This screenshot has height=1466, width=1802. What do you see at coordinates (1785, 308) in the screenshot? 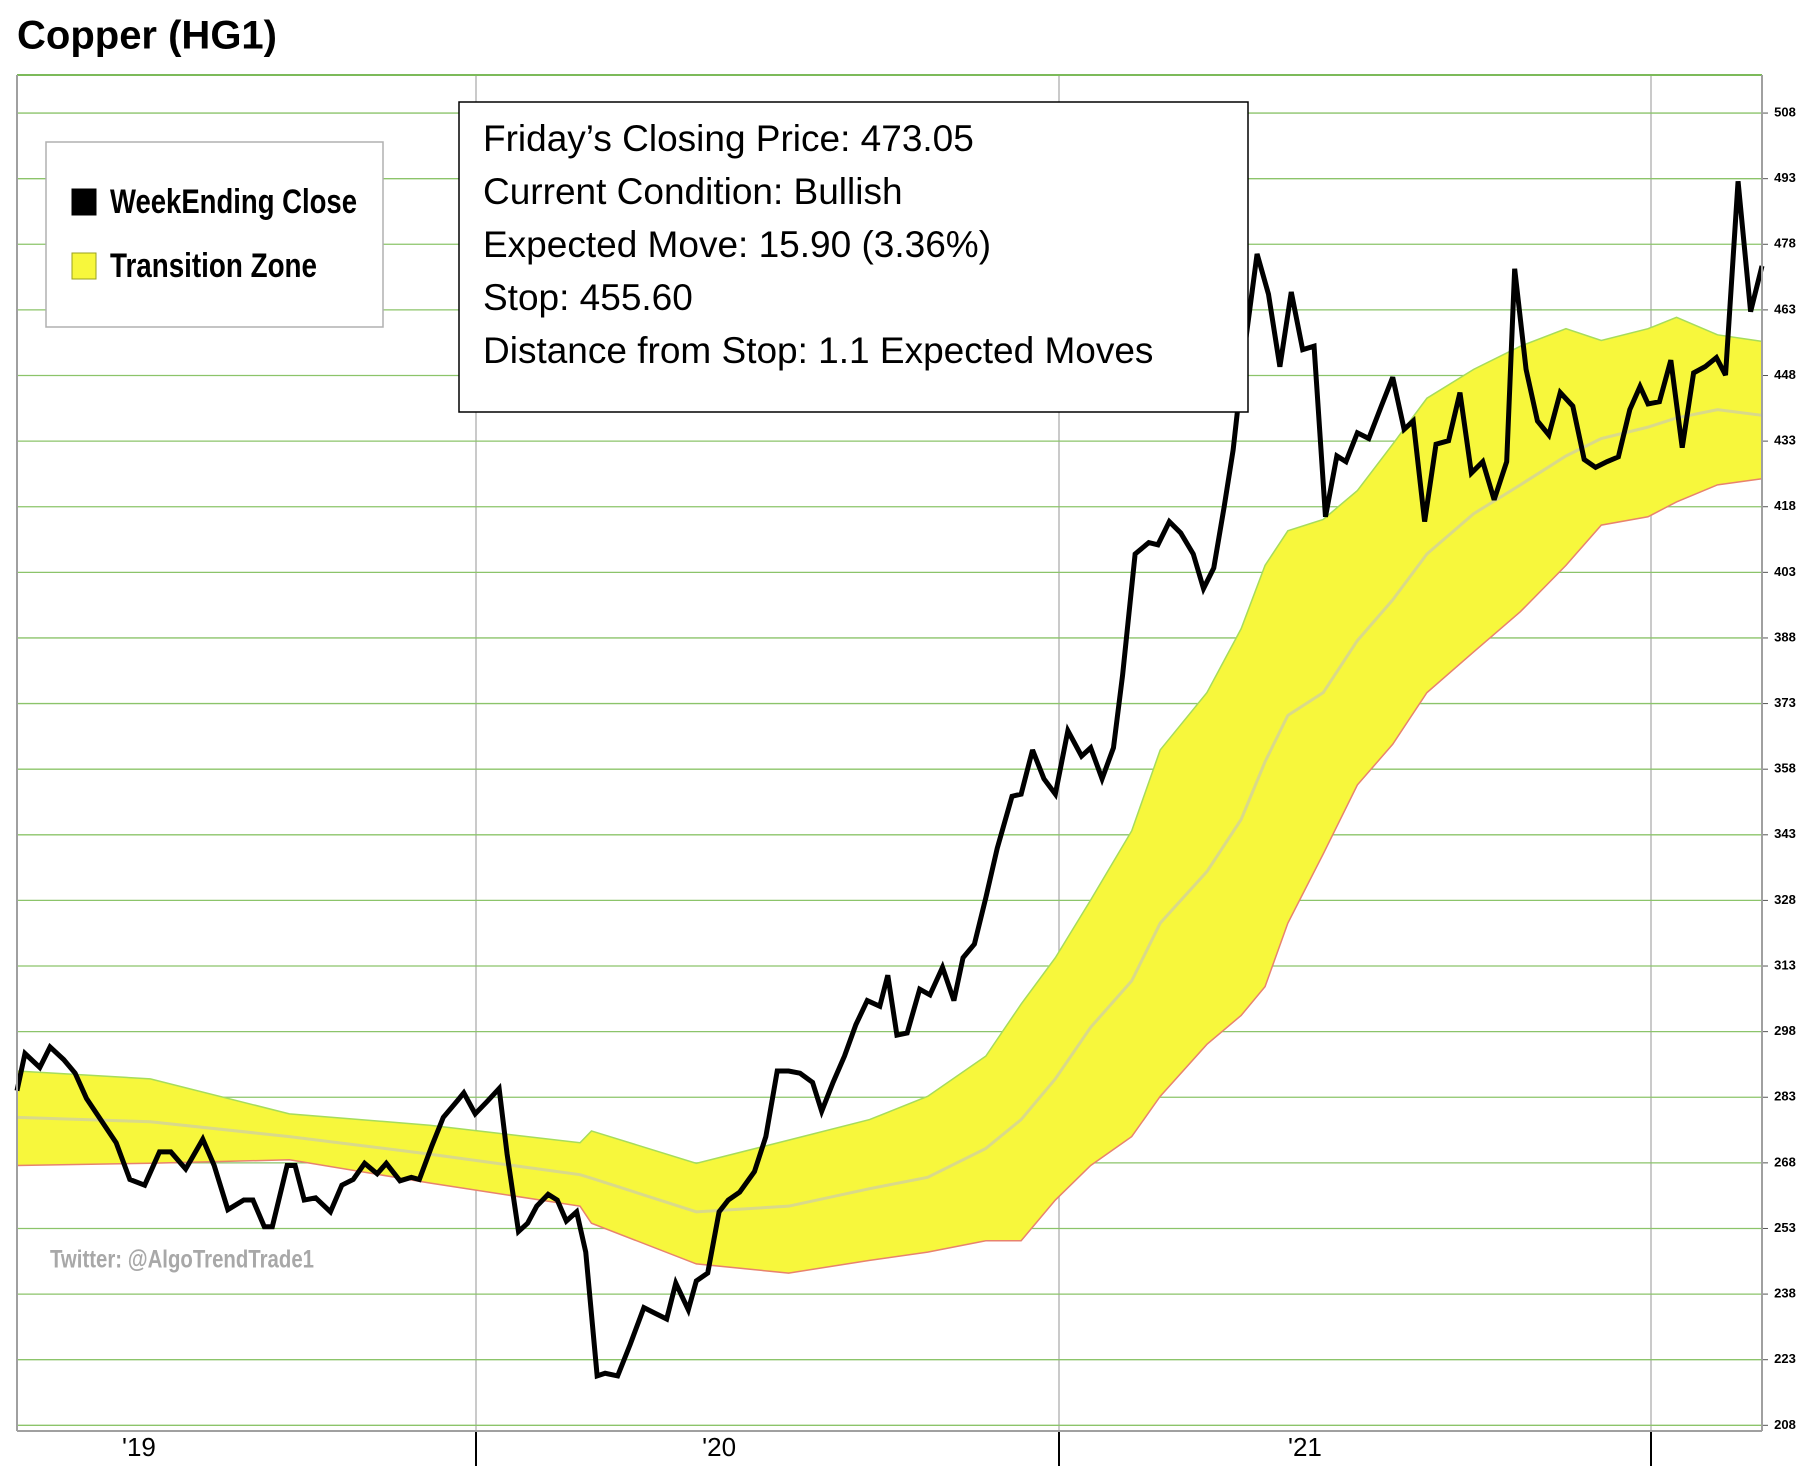
I see `y-tick-label: 463` at bounding box center [1785, 308].